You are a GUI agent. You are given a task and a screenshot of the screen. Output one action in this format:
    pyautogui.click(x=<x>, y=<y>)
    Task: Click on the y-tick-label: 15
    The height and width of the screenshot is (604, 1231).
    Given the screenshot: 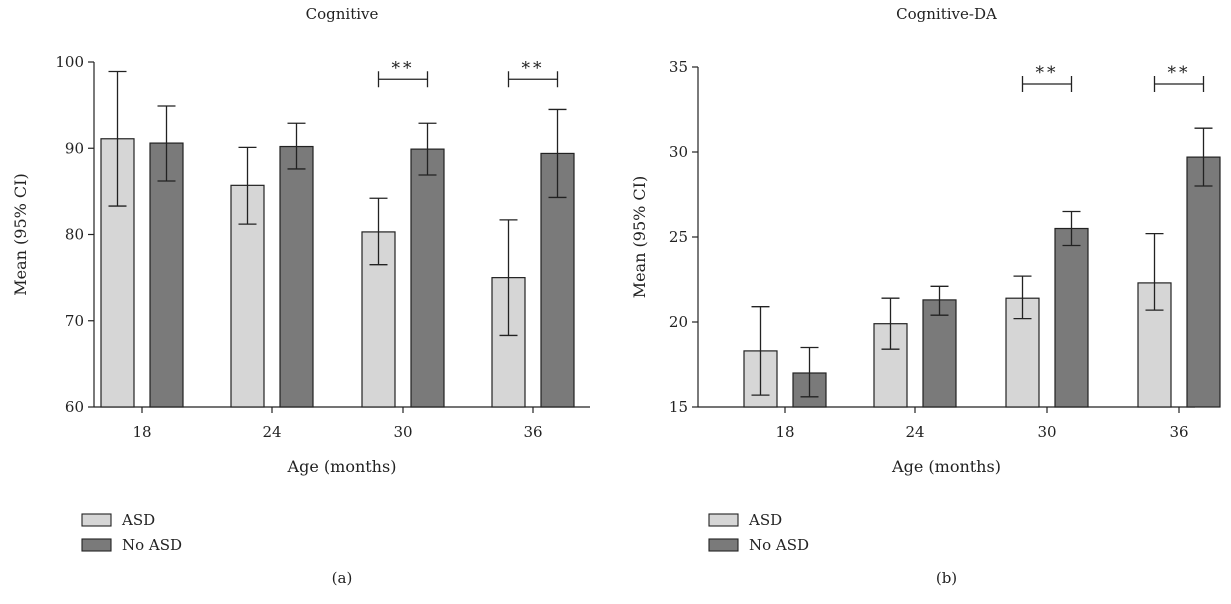 What is the action you would take?
    pyautogui.click(x=678, y=407)
    